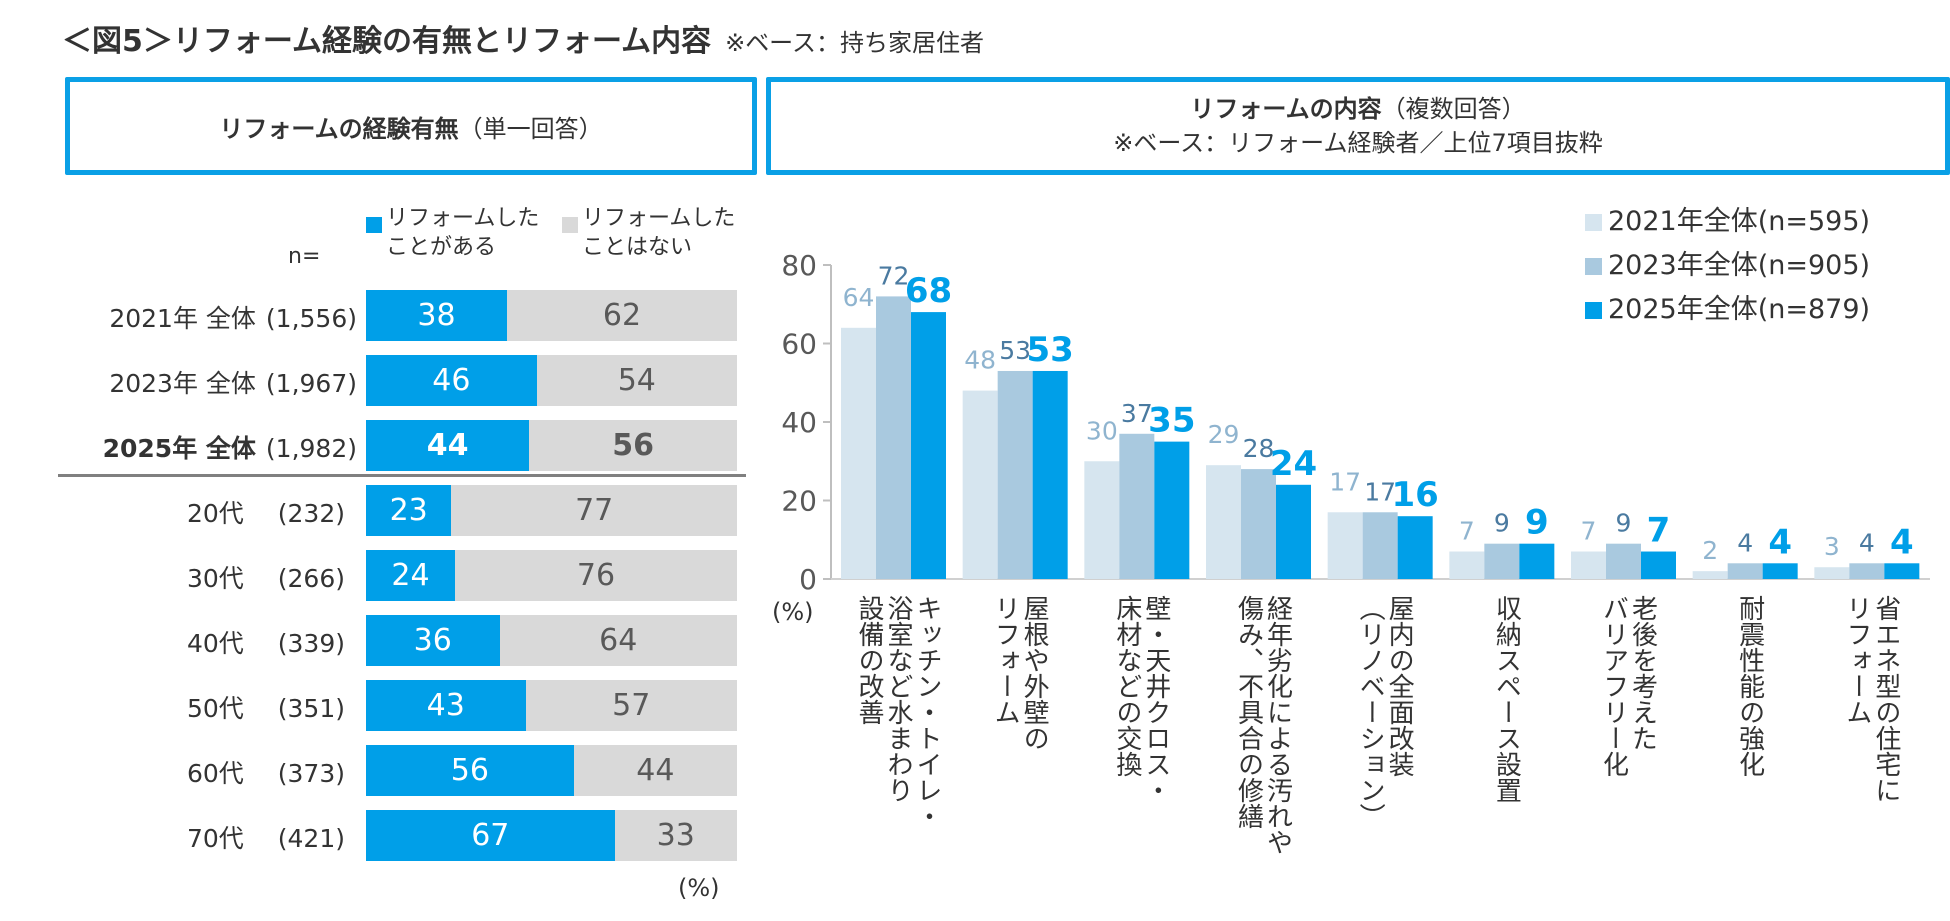  Describe the element at coordinates (636, 380) in the screenshot. I see `bar-segment-no: 54` at that location.